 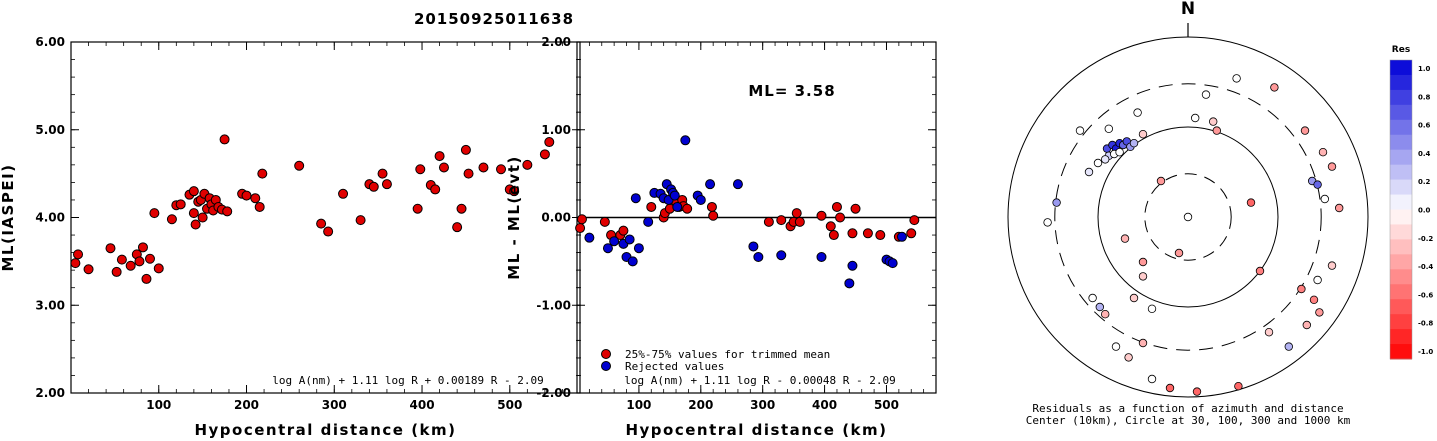 I want to click on colorbar-tick-label: -1.0, so click(x=1425, y=352).